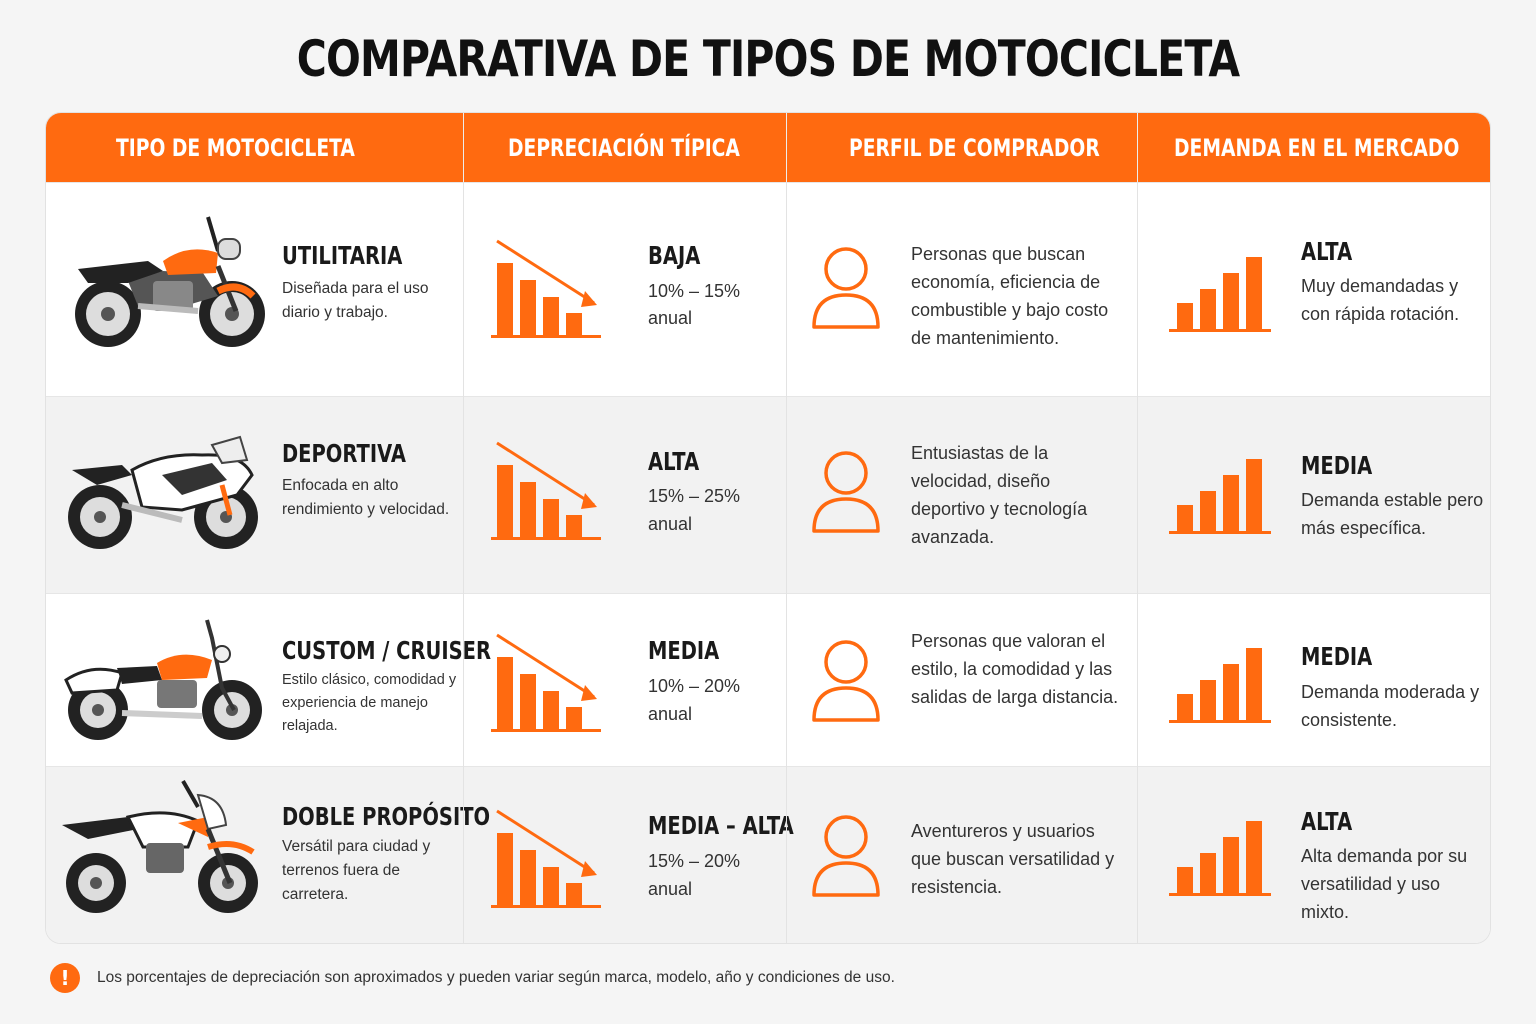 The width and height of the screenshot is (1536, 1024). I want to click on utility-motorcycle-icon, so click(170, 281).